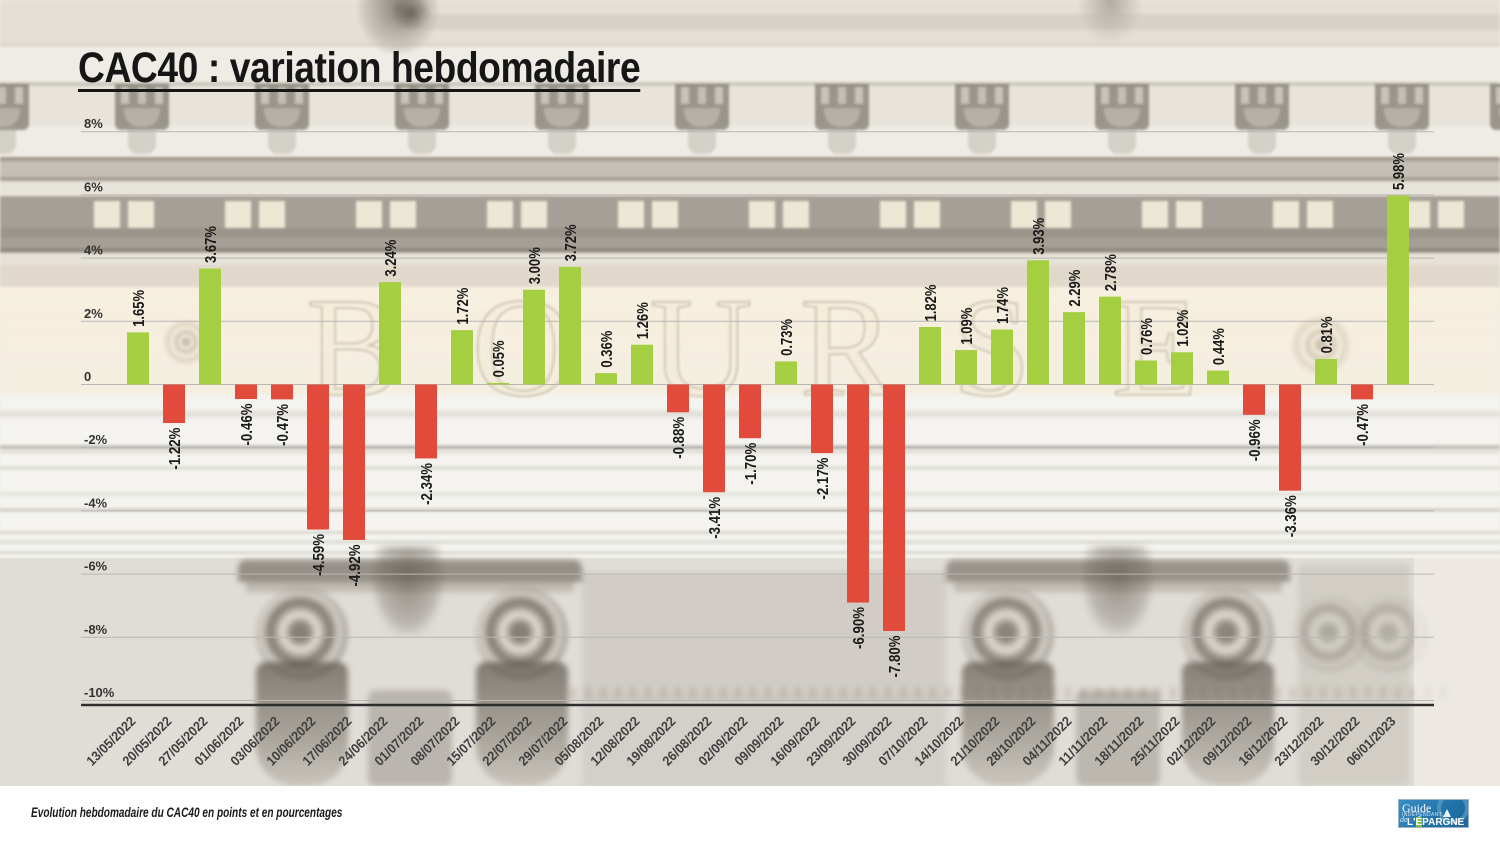  What do you see at coordinates (1039, 236) in the screenshot?
I see `svg-text: 3.93%` at bounding box center [1039, 236].